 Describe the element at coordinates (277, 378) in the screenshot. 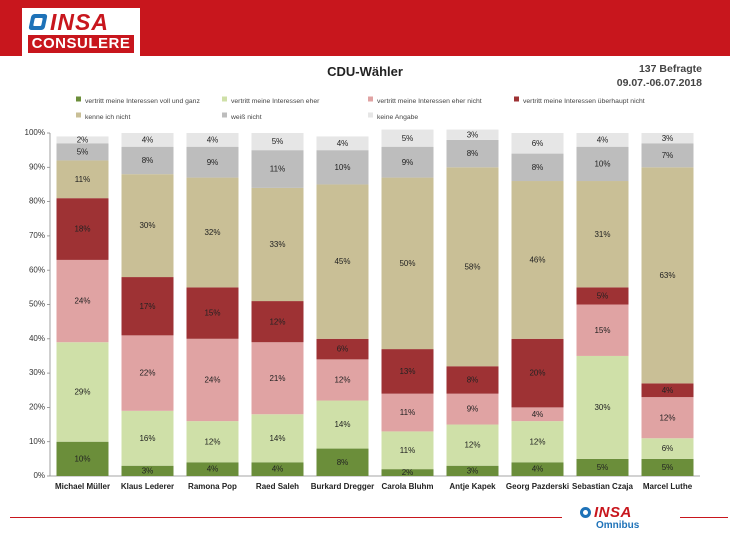

I see `data-label: 21%` at that location.